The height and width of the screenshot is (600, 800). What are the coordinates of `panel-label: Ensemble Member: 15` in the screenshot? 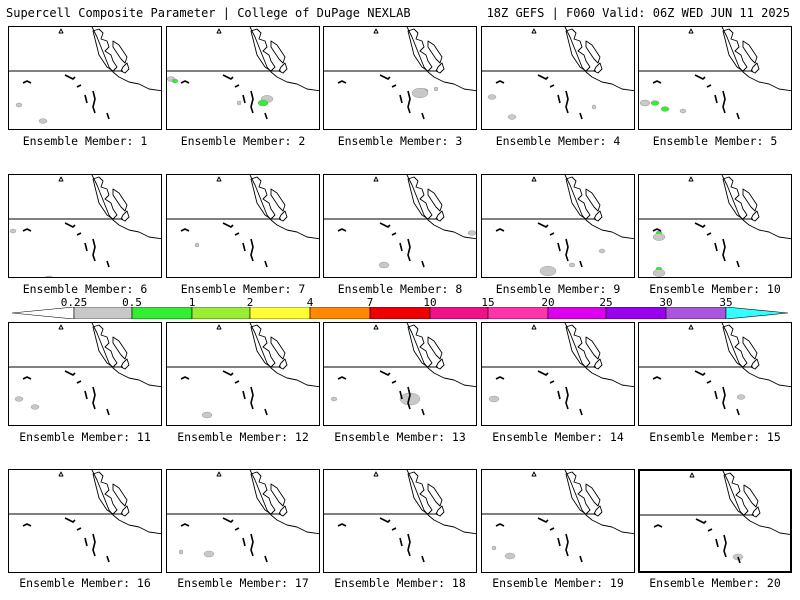 It's located at (715, 437).